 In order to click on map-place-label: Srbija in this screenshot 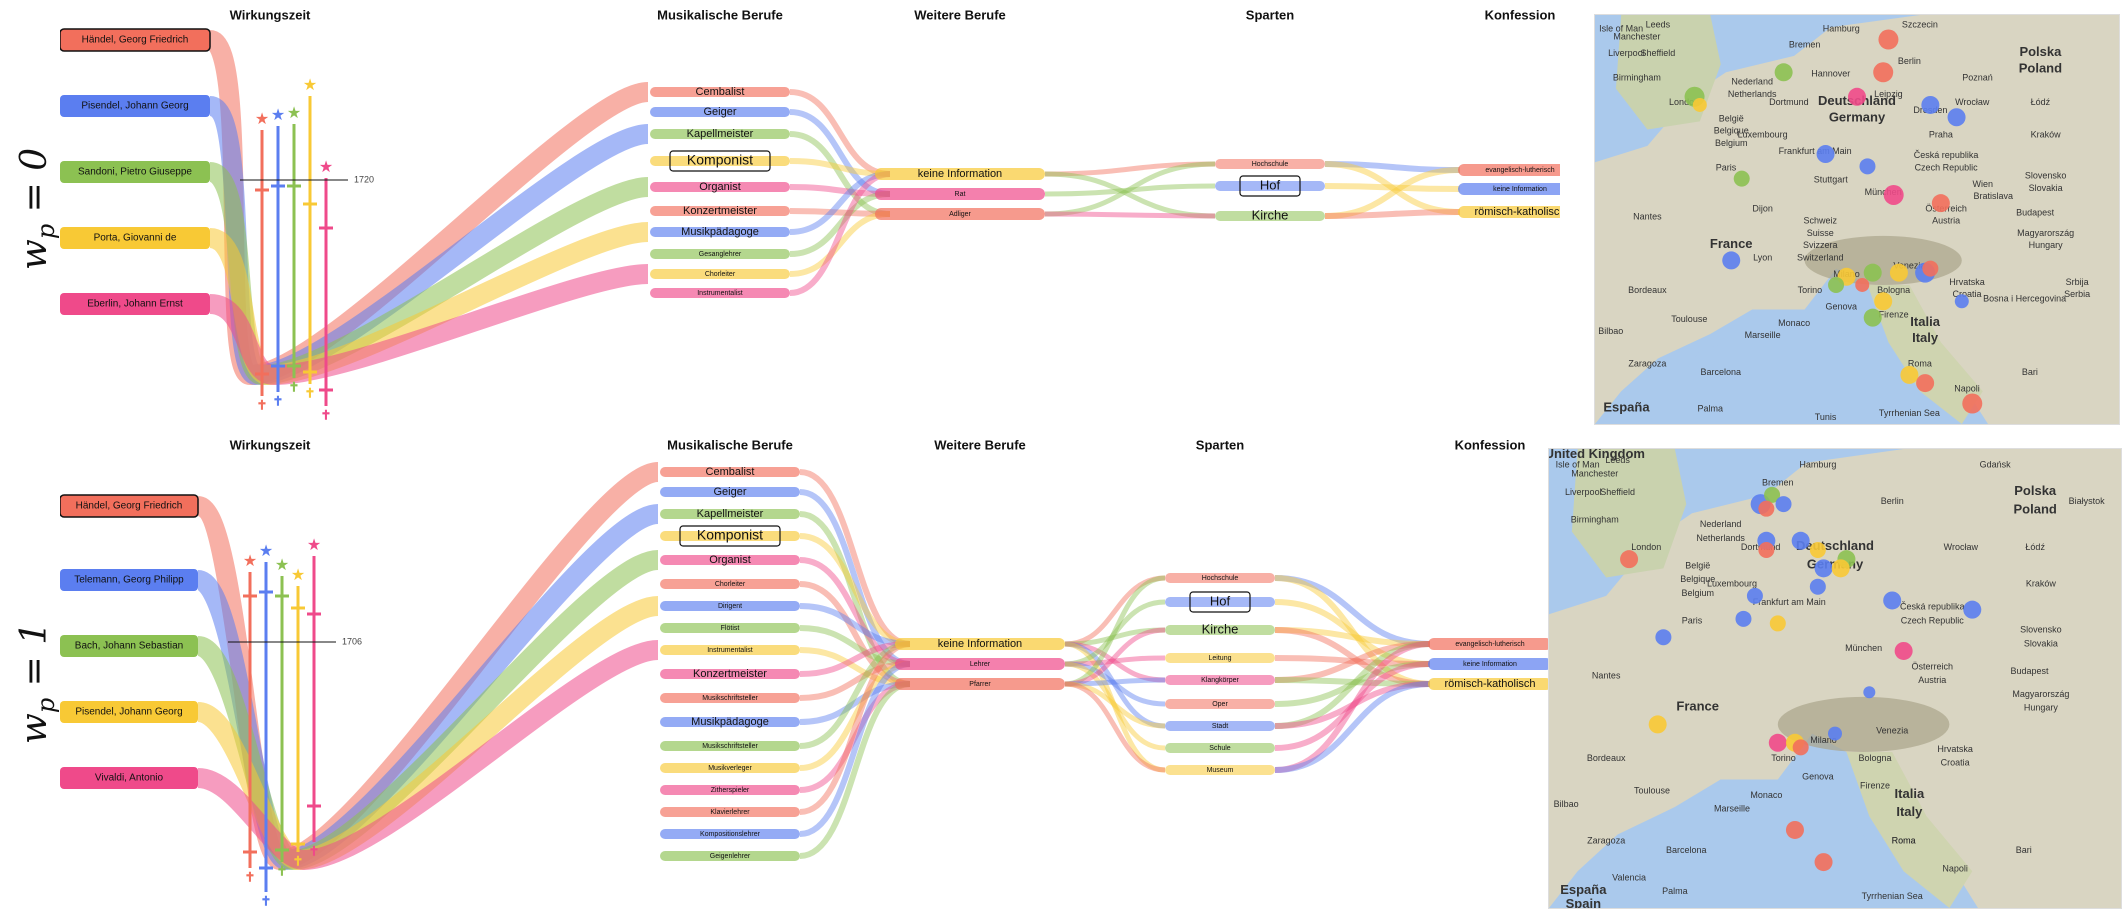, I will do `click(2077, 282)`.